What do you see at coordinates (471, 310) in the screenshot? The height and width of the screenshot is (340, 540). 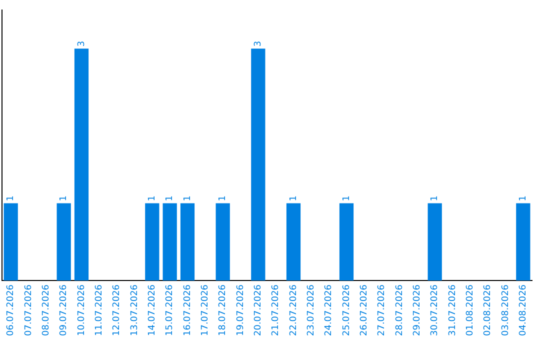 I see `x-tick-label: 01.08.2026` at bounding box center [471, 310].